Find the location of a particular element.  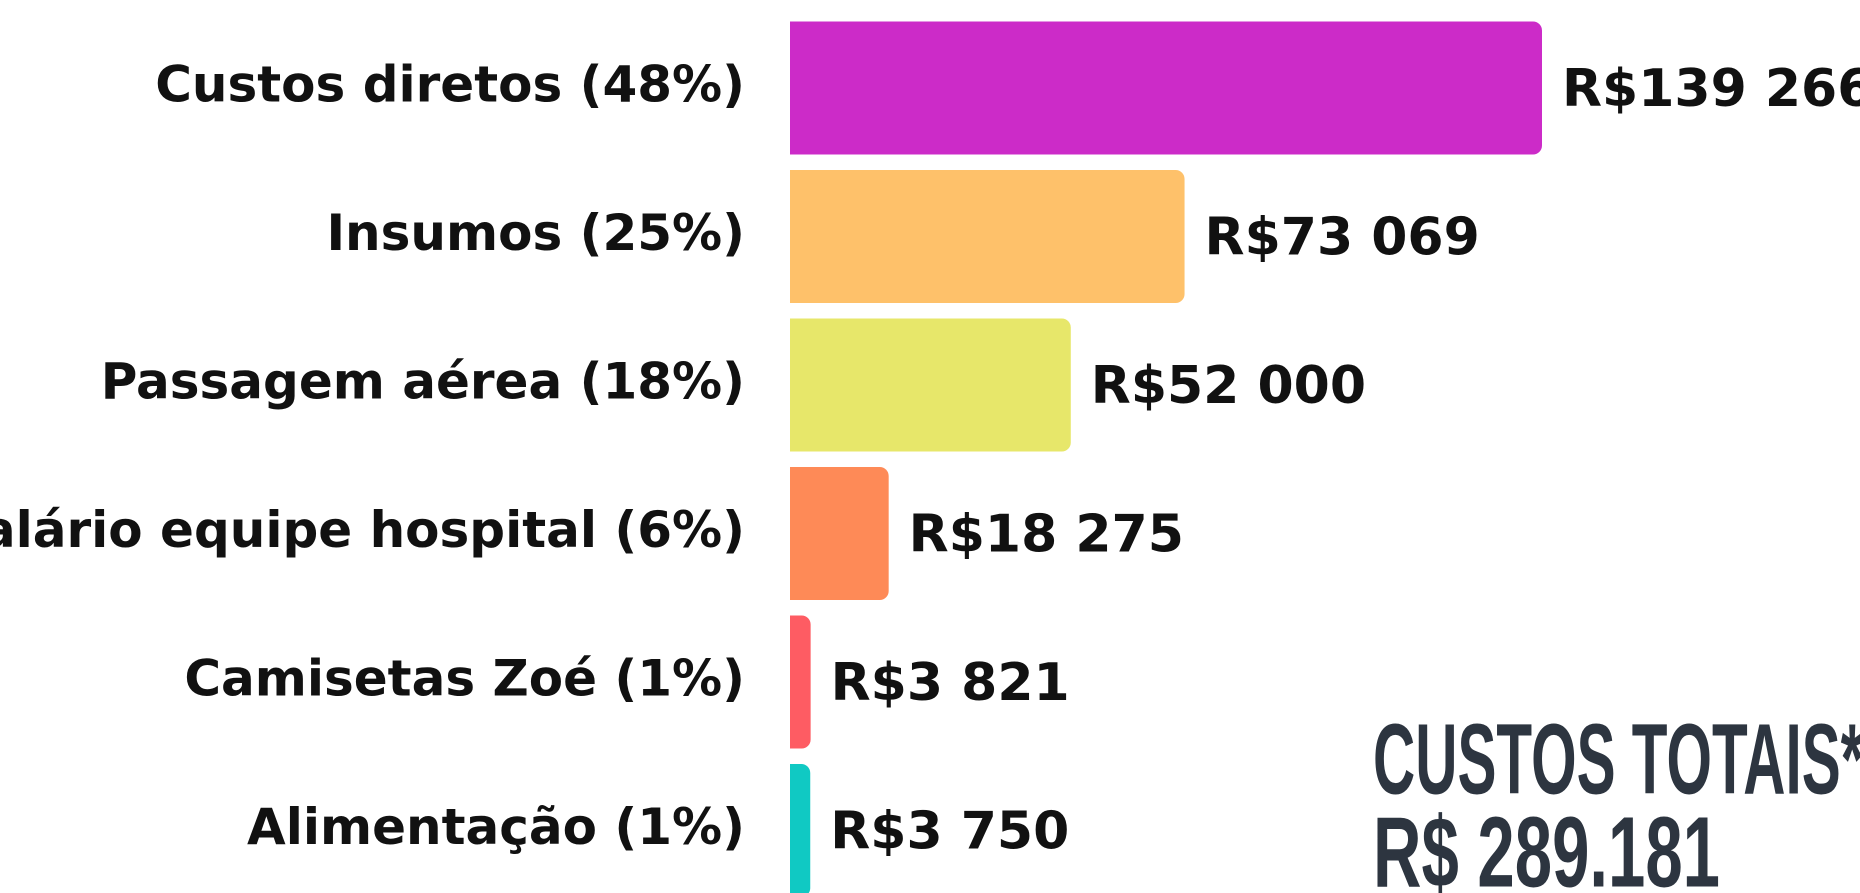

category-label: Salário equipe hospital (6%) is located at coordinates (372, 530).